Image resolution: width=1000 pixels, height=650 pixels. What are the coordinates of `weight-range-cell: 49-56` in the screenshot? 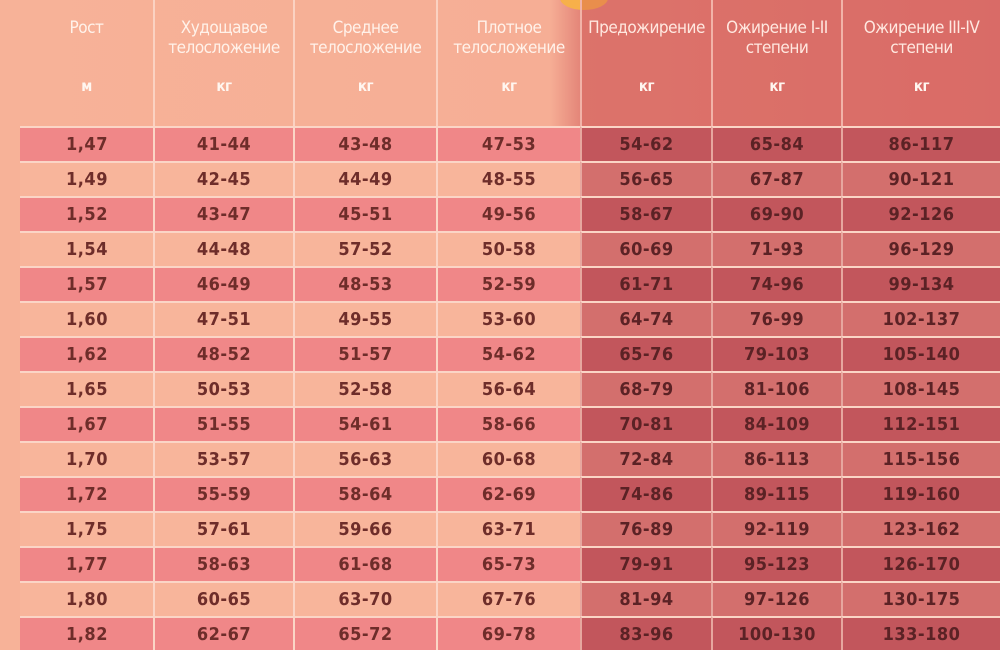 It's located at (508, 213).